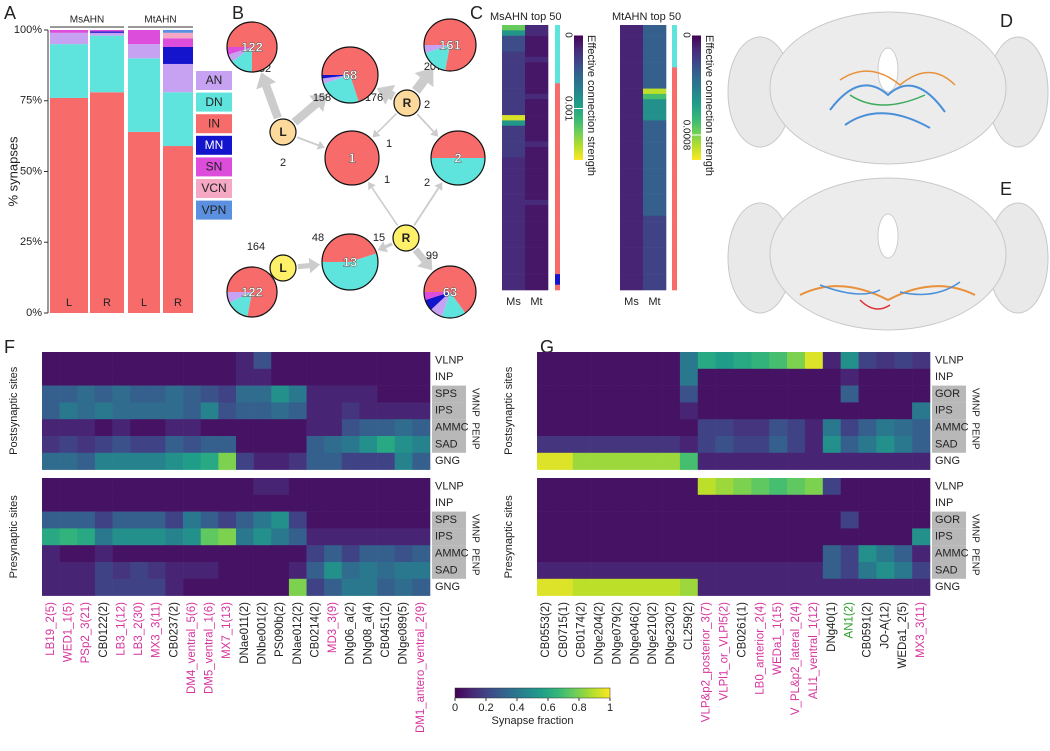  What do you see at coordinates (12, 171) in the screenshot?
I see `y-axis-label: % synapses` at bounding box center [12, 171].